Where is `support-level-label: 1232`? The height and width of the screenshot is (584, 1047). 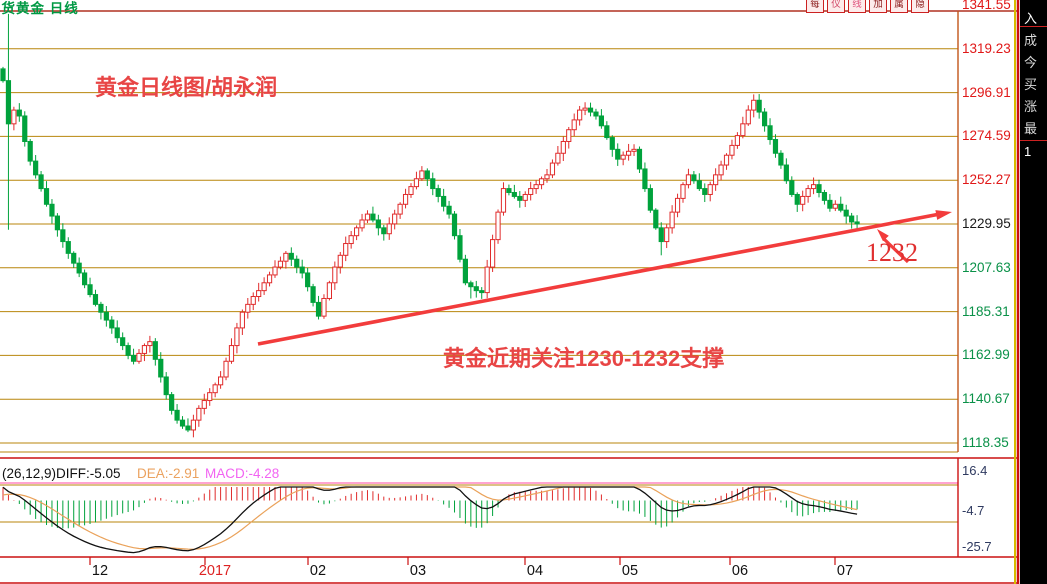 support-level-label: 1232 is located at coordinates (892, 252).